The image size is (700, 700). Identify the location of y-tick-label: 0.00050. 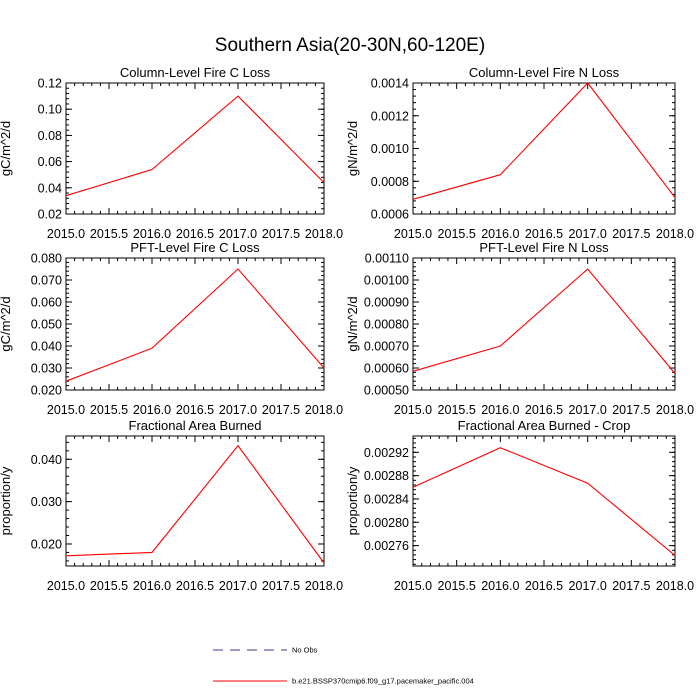
(386, 391).